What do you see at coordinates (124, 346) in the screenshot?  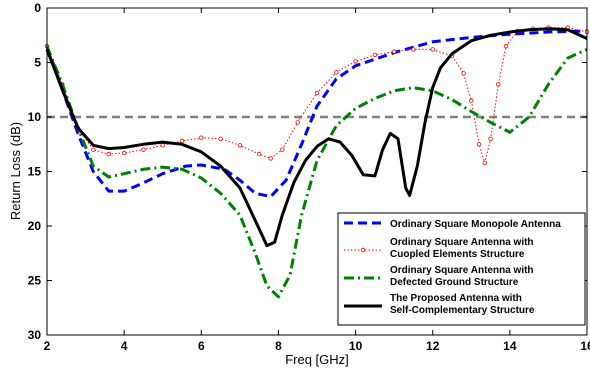 I see `x-tick-label: 4` at bounding box center [124, 346].